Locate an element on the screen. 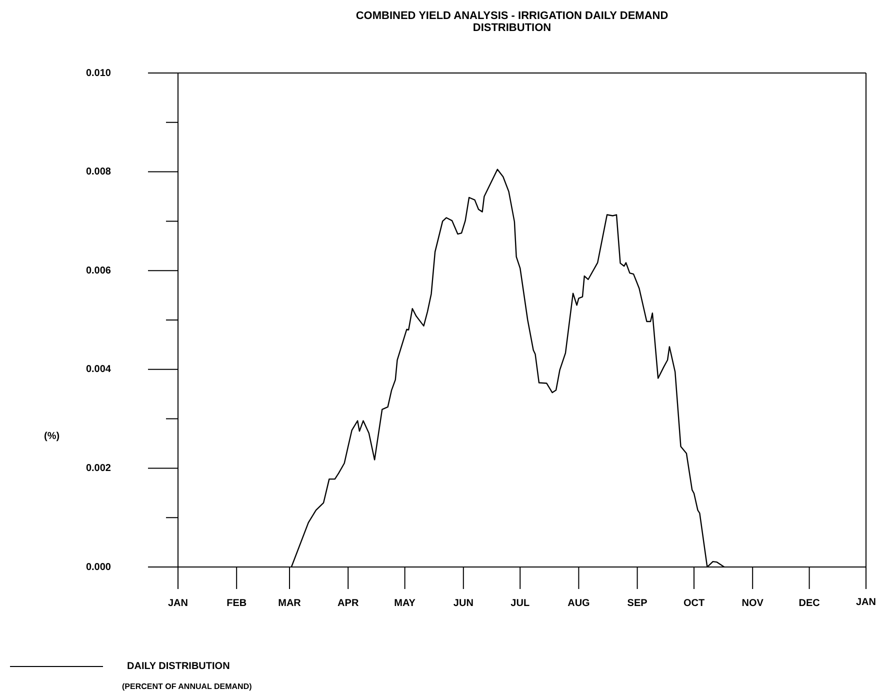 The width and height of the screenshot is (882, 696). y-axis-title: (%) is located at coordinates (52, 436).